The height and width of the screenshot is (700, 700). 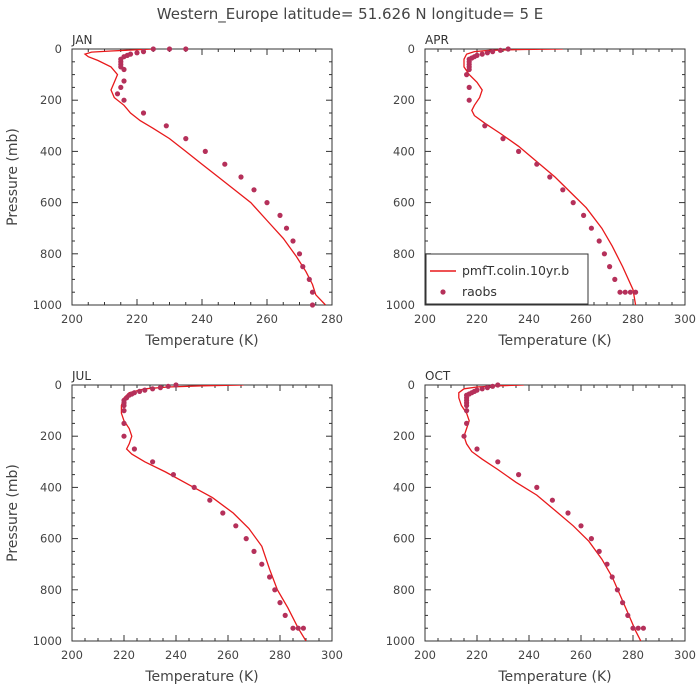 What do you see at coordinates (202, 513) in the screenshot?
I see `plot-frame` at bounding box center [202, 513].